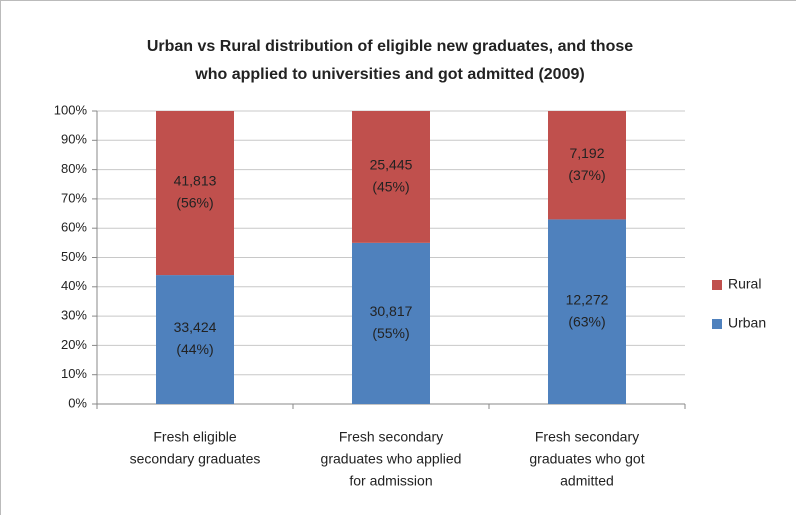 This screenshot has width=796, height=515. What do you see at coordinates (194, 349) in the screenshot?
I see `data-label: (44%)` at bounding box center [194, 349].